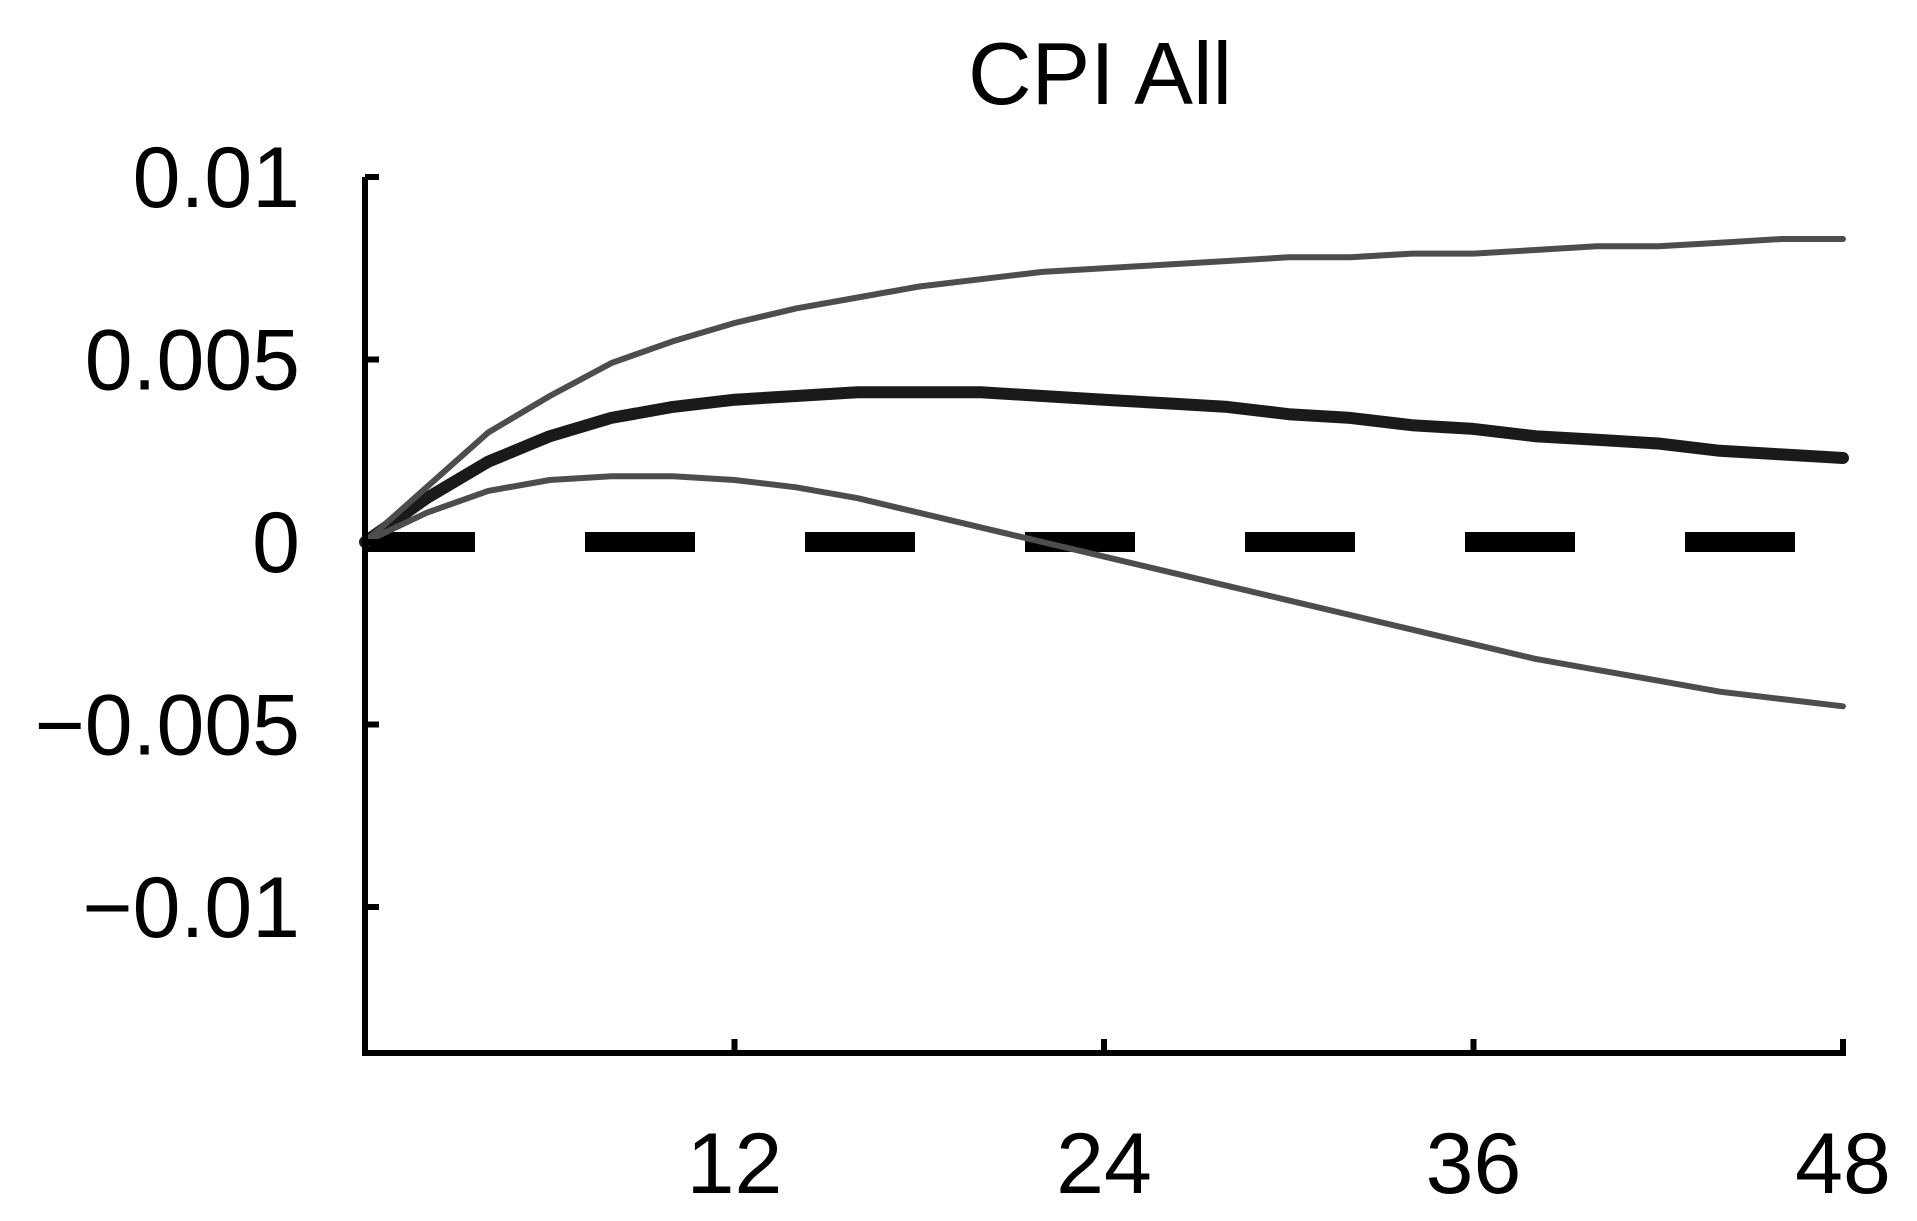 The image size is (1917, 1221). I want to click on y-tick-label: −0.005, so click(167, 726).